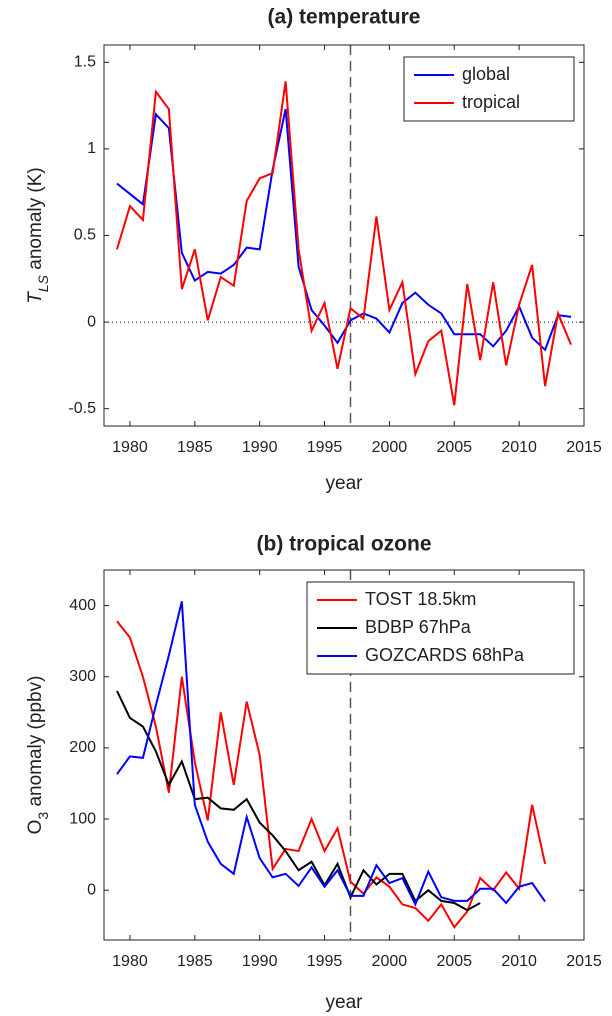 This screenshot has width=612, height=1016. What do you see at coordinates (91, 148) in the screenshot?
I see `y-tick-label: 1` at bounding box center [91, 148].